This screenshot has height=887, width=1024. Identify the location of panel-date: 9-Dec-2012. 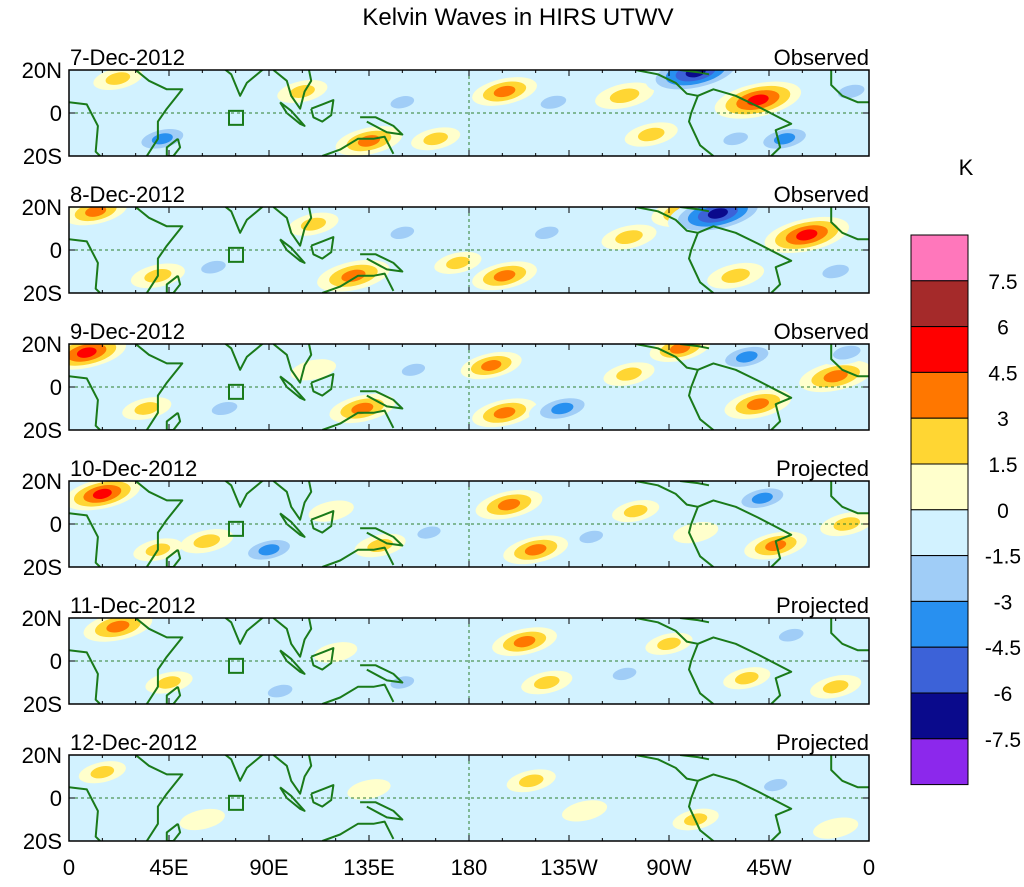
(127, 331).